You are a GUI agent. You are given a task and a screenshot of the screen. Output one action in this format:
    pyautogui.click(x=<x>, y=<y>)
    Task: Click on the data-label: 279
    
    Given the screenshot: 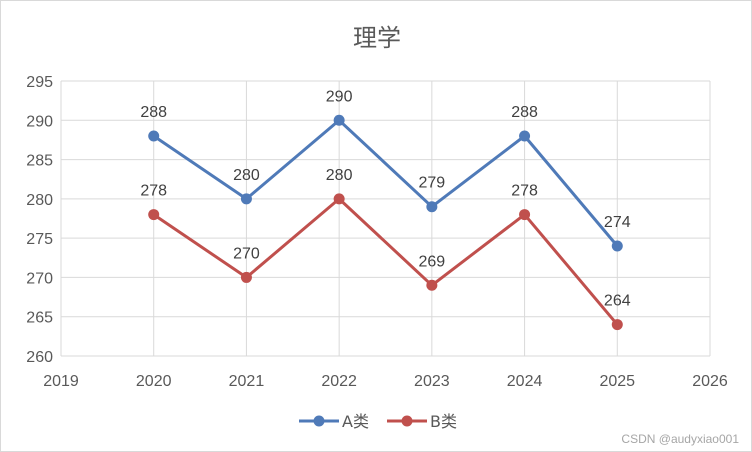 What is the action you would take?
    pyautogui.click(x=432, y=183)
    